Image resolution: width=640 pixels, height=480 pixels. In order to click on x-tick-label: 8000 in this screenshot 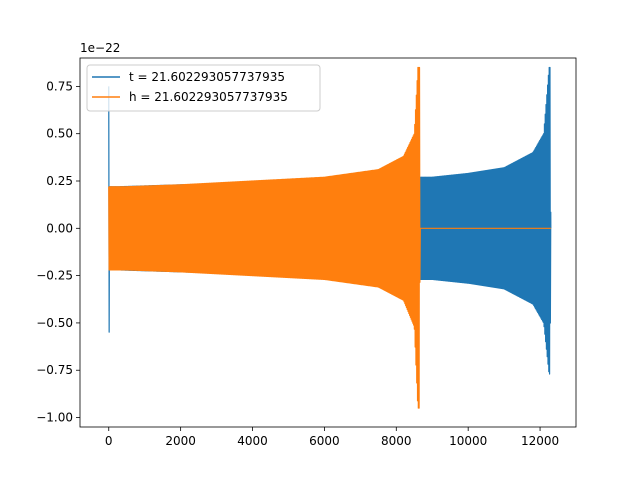, I will do `click(396, 441)`.